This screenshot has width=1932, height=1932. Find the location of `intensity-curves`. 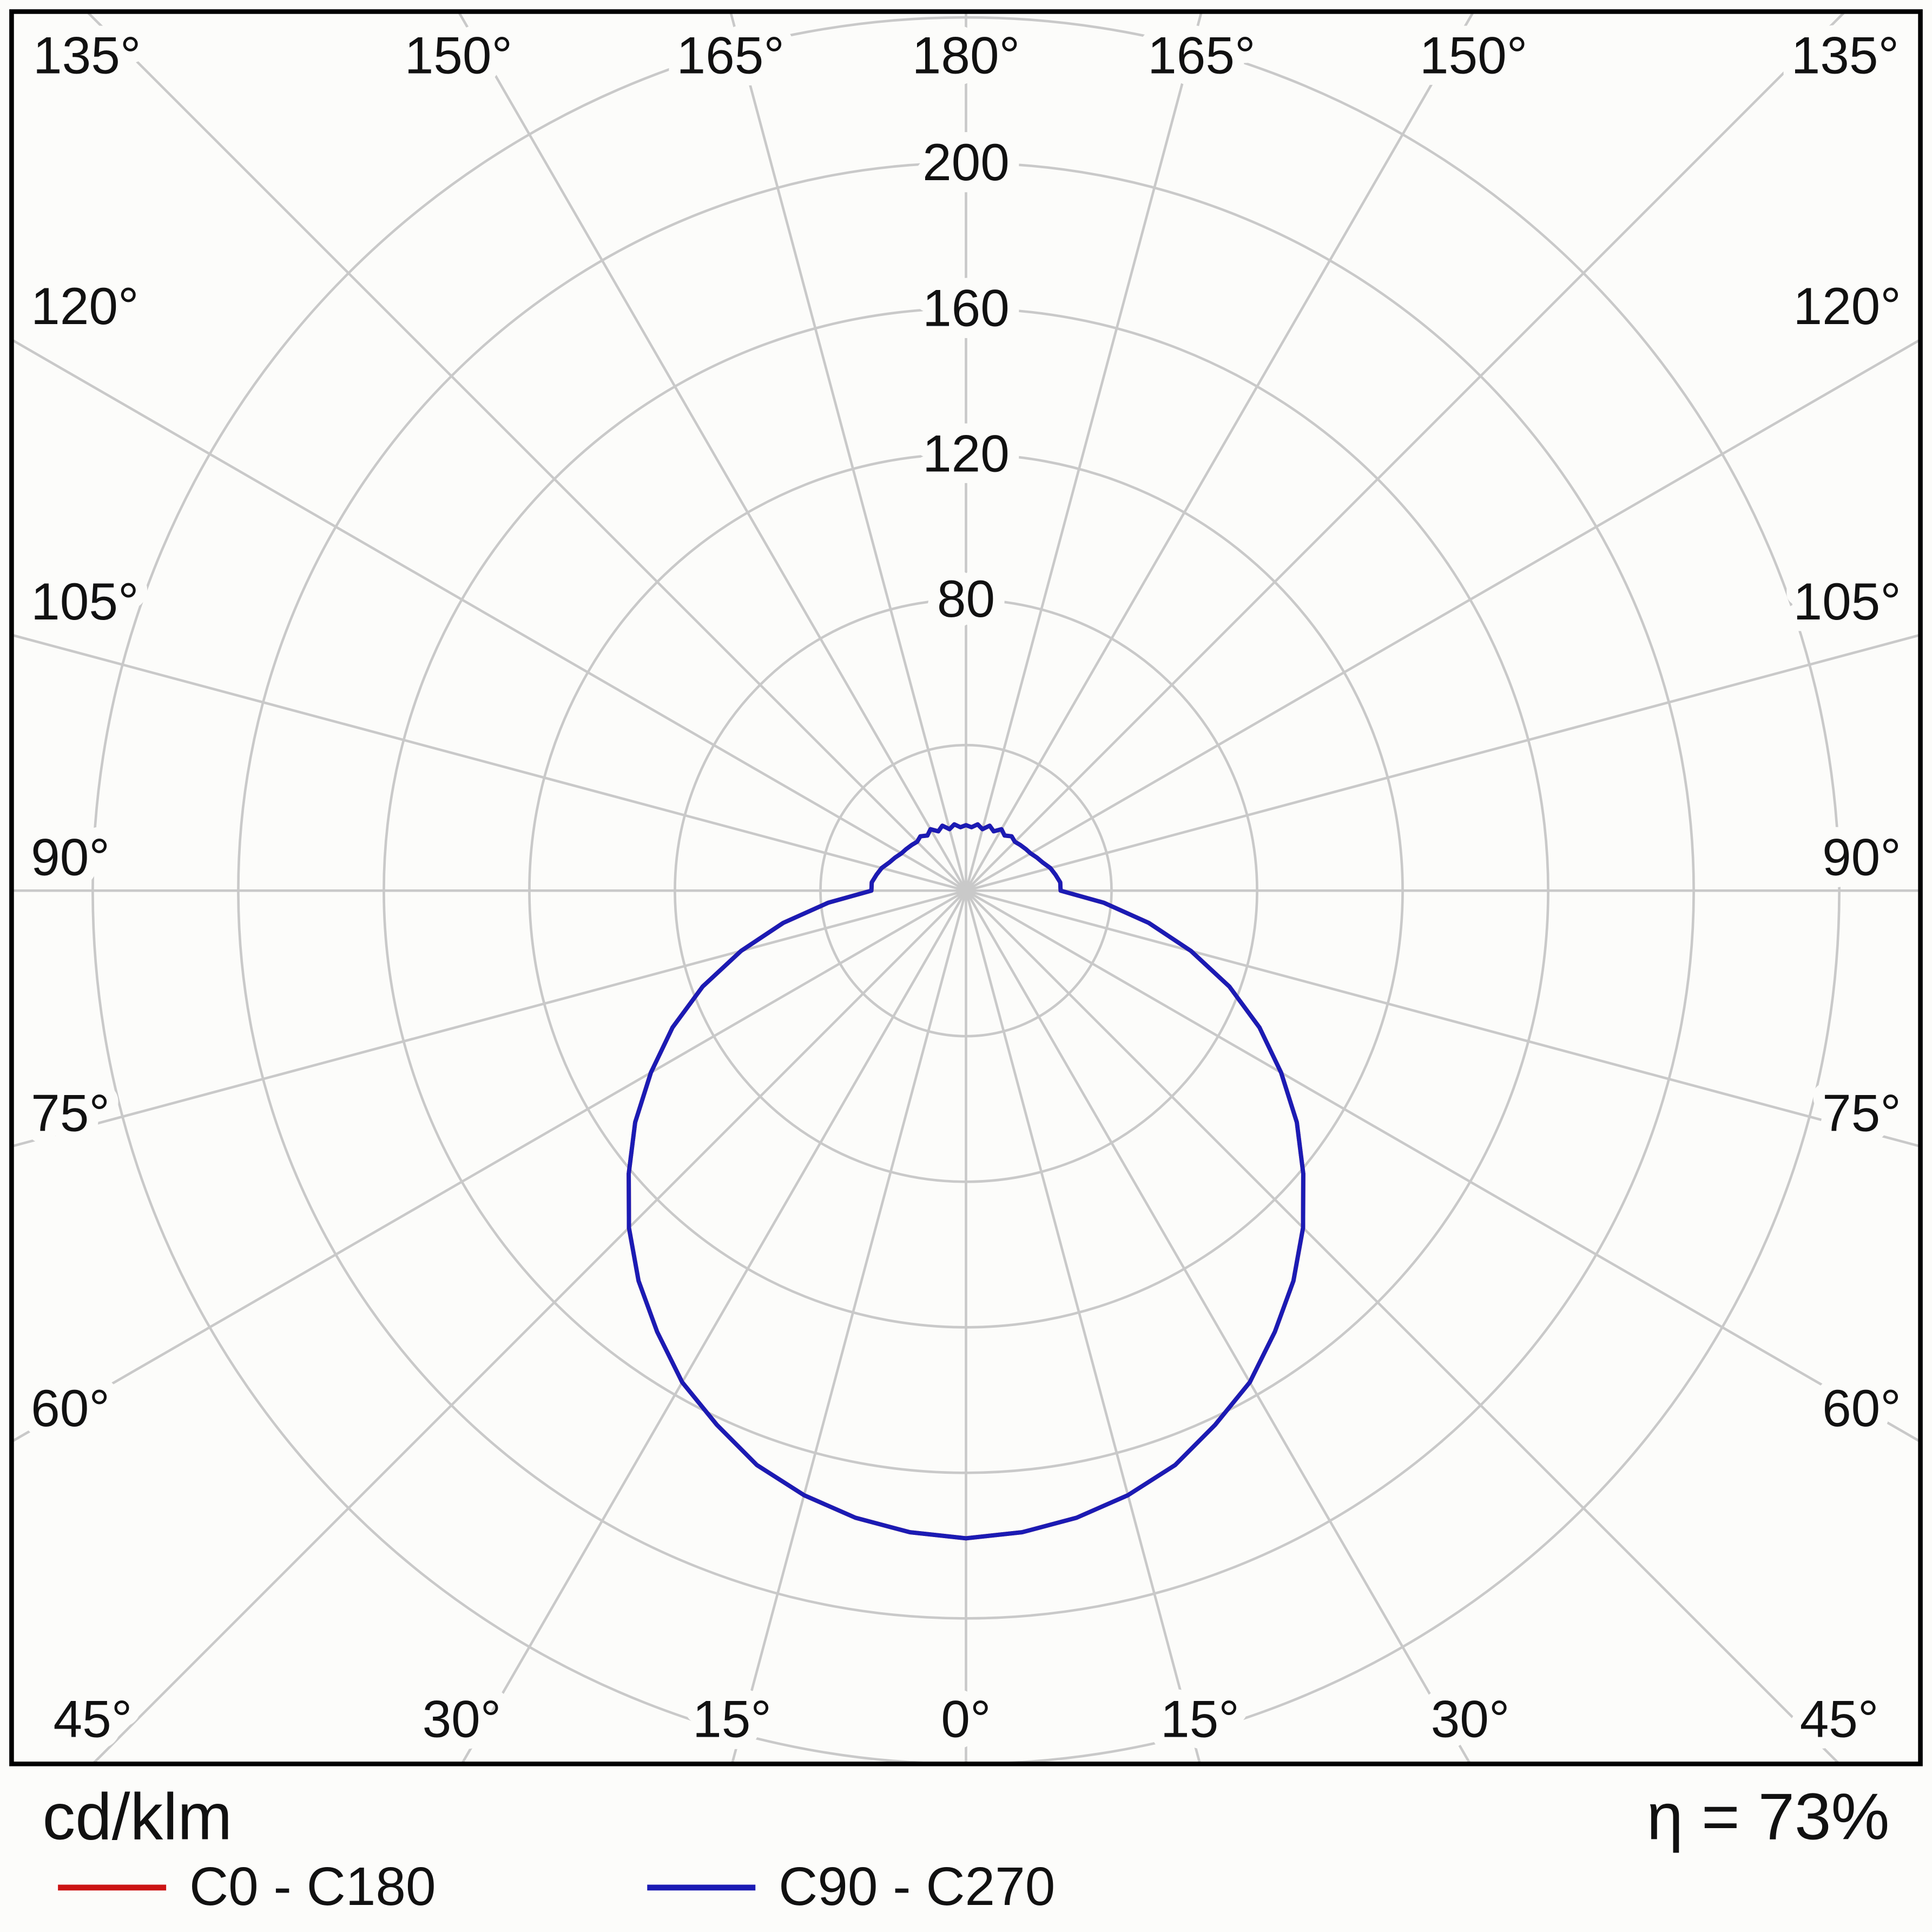

intensity-curves is located at coordinates (966, 1181).